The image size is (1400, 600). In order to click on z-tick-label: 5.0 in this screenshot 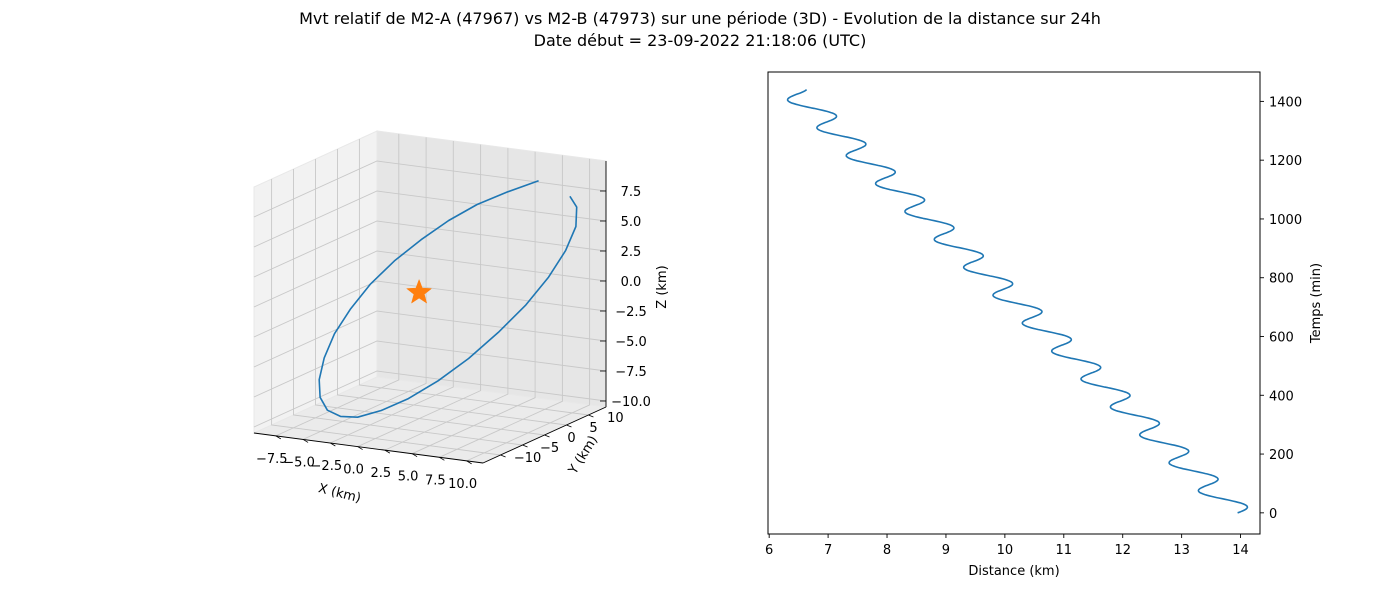, I will do `click(631, 222)`.